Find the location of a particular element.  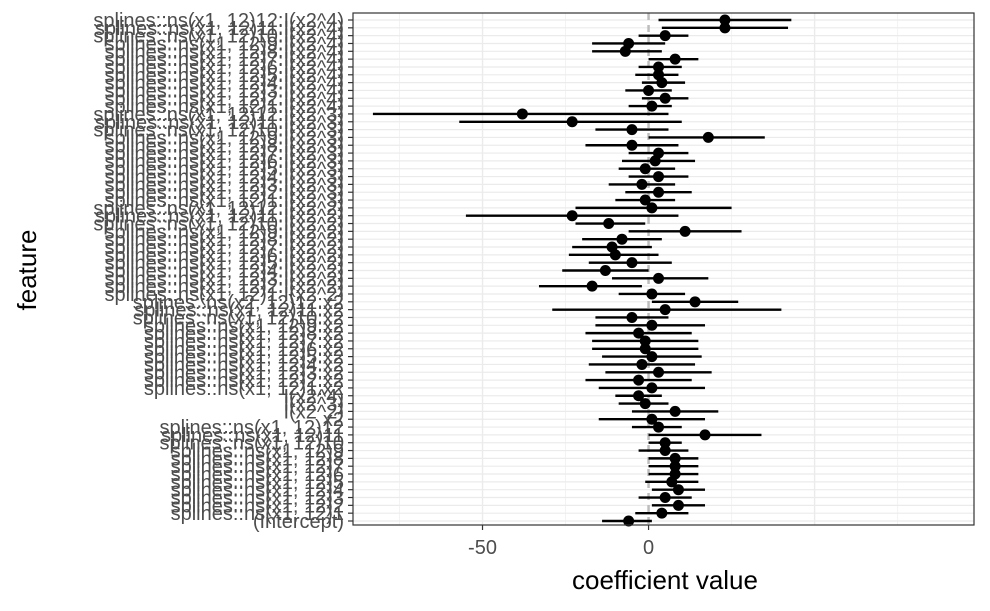

y-tick-label: splines::ns(x1, 12)3 is located at coordinates (257, 499).